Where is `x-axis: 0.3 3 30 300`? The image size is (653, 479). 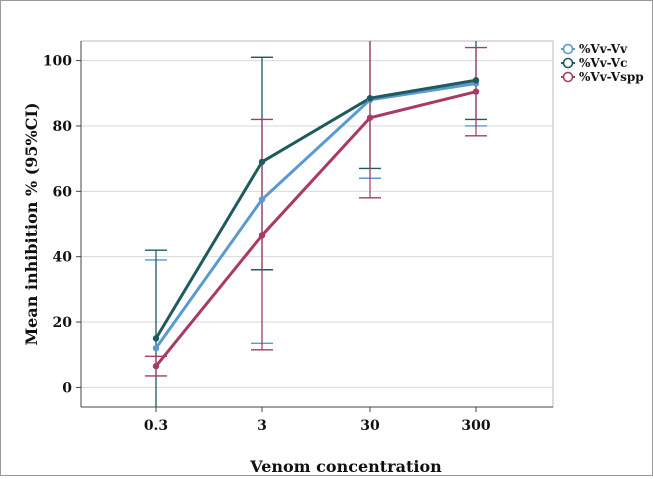
x-axis: 0.3 3 30 300 is located at coordinates (317, 420).